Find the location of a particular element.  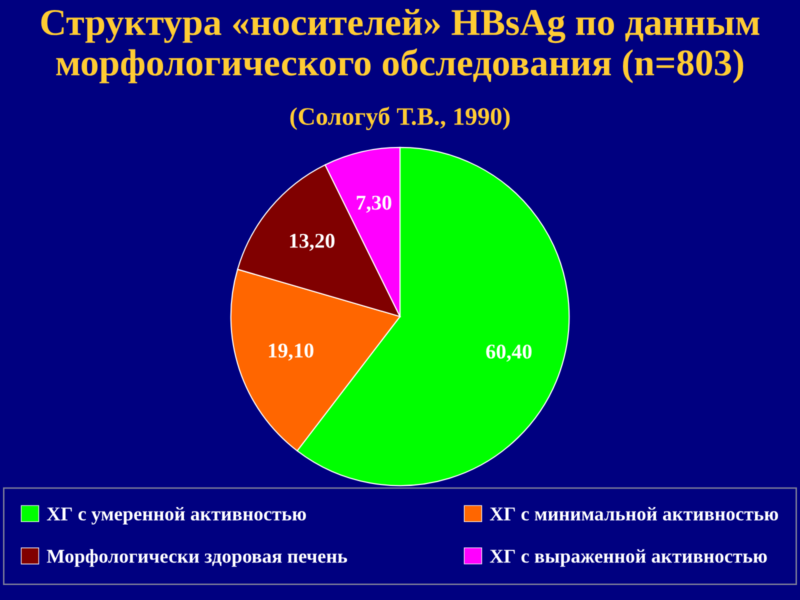

chart-subtitle: (Сологуб Т.В., 1990) is located at coordinates (400, 118).